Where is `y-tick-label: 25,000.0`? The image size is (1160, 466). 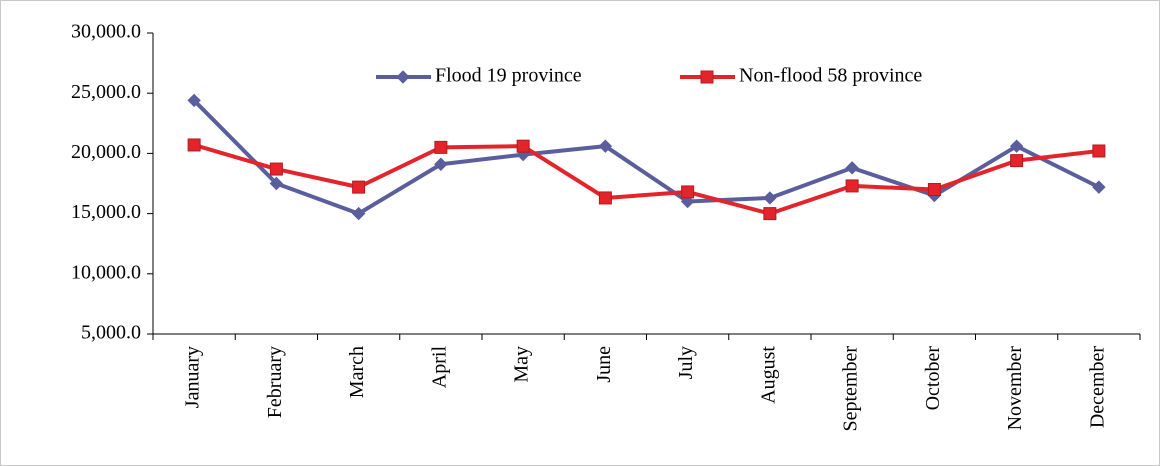
y-tick-label: 25,000.0 is located at coordinates (106, 92).